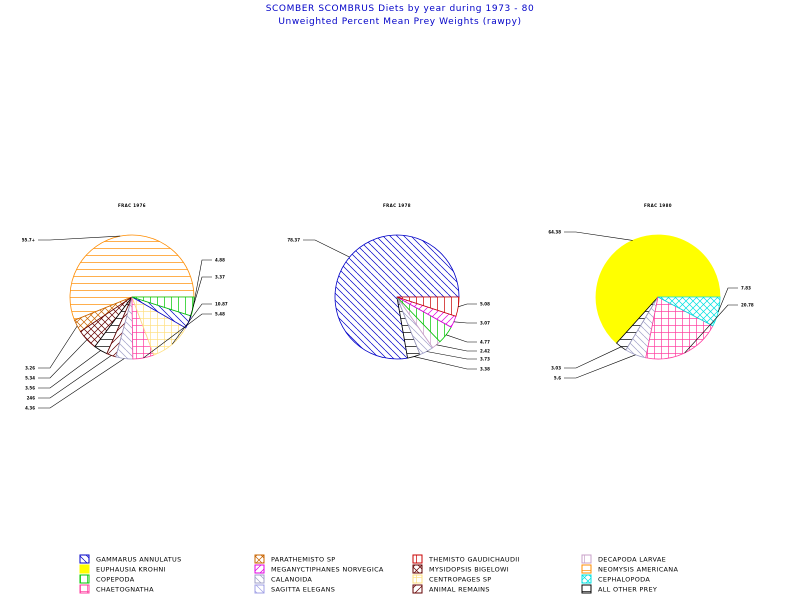 The width and height of the screenshot is (800, 600). I want to click on pie-frac-1978: FRAC 1978 5.08 3.07 4.77 2.42 3.73 3.38 78.37, so click(388, 287).